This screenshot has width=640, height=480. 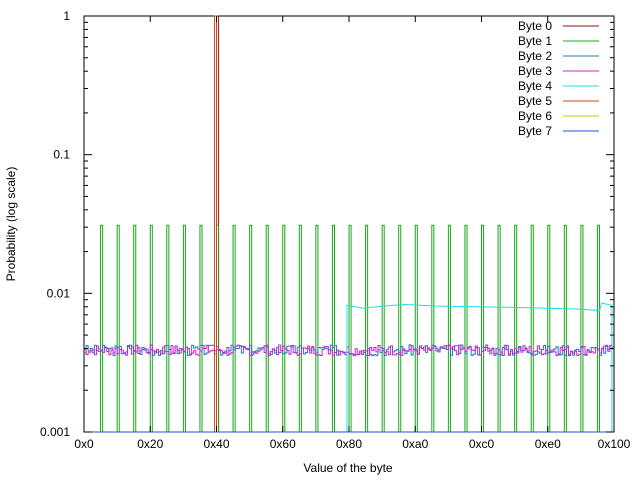 I want to click on x-tick-label: 0x20, so click(x=150, y=444).